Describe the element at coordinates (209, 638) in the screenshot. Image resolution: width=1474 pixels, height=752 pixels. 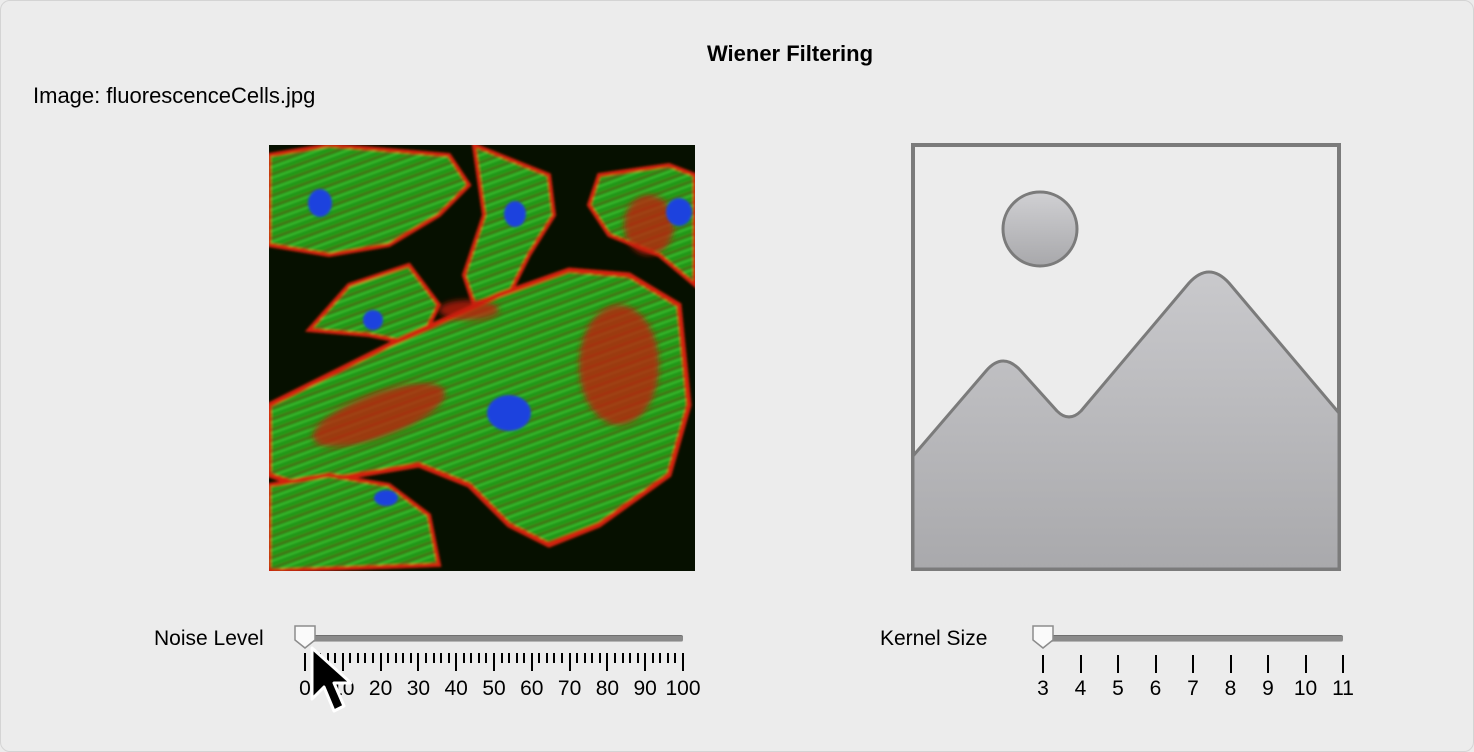
I see `noise-level-label: Noise Level` at that location.